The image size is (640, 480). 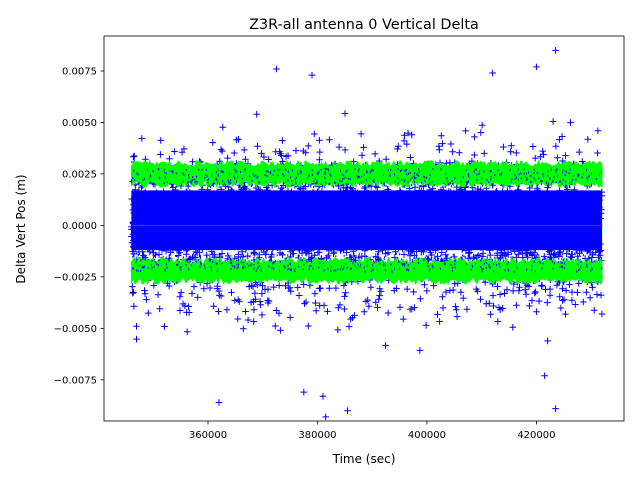 I want to click on x-tick-label: 400000, so click(x=427, y=435).